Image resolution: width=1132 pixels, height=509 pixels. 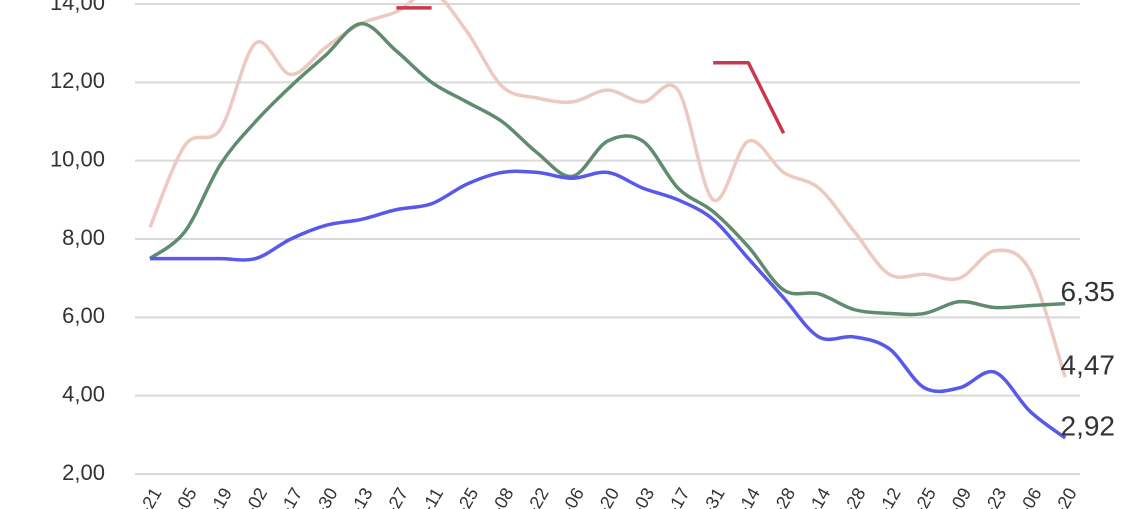 I want to click on x-tick-label: -11, so click(x=433, y=496).